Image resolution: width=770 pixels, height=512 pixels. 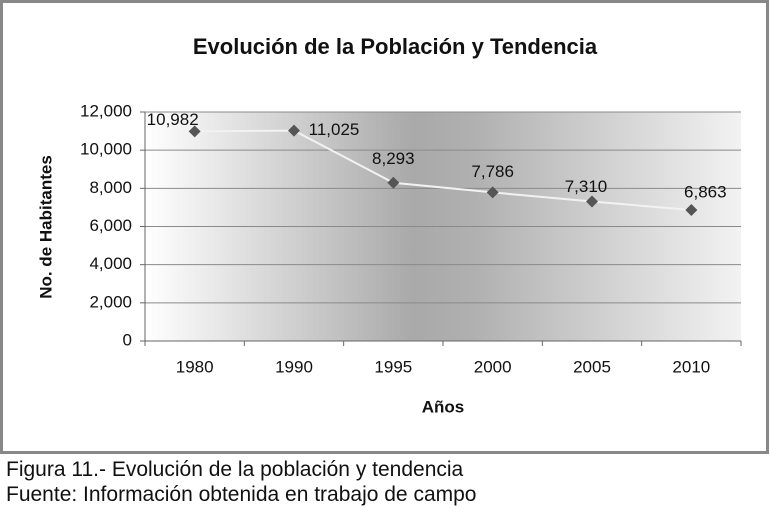 I want to click on x-tick-label: 1980, so click(x=195, y=366).